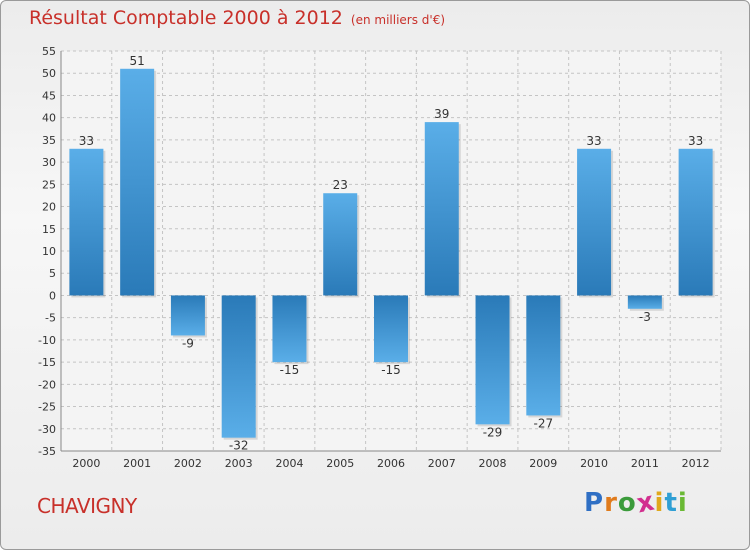  Describe the element at coordinates (49, 162) in the screenshot. I see `y-tick-label: 30` at that location.